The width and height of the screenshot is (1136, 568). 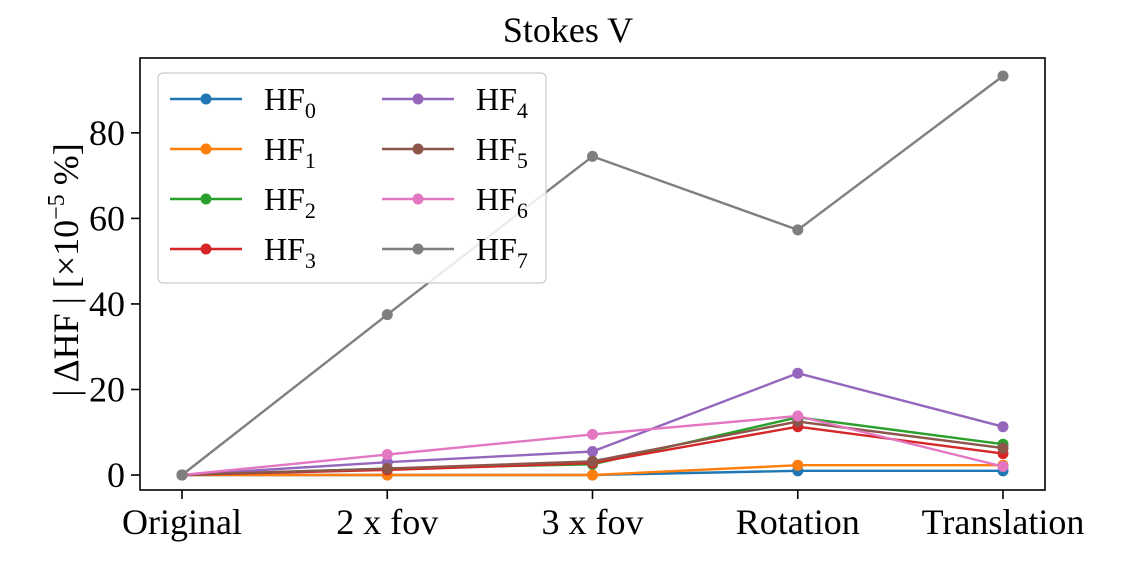 I want to click on legend-swatch-marker-hf0, so click(x=206, y=99).